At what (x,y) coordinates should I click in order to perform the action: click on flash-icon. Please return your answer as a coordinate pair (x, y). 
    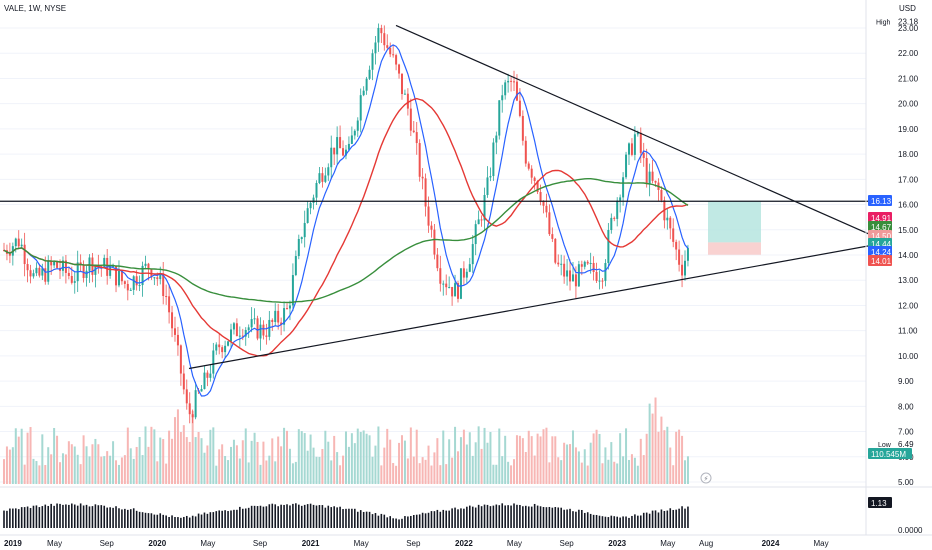
    Looking at the image, I should click on (706, 478).